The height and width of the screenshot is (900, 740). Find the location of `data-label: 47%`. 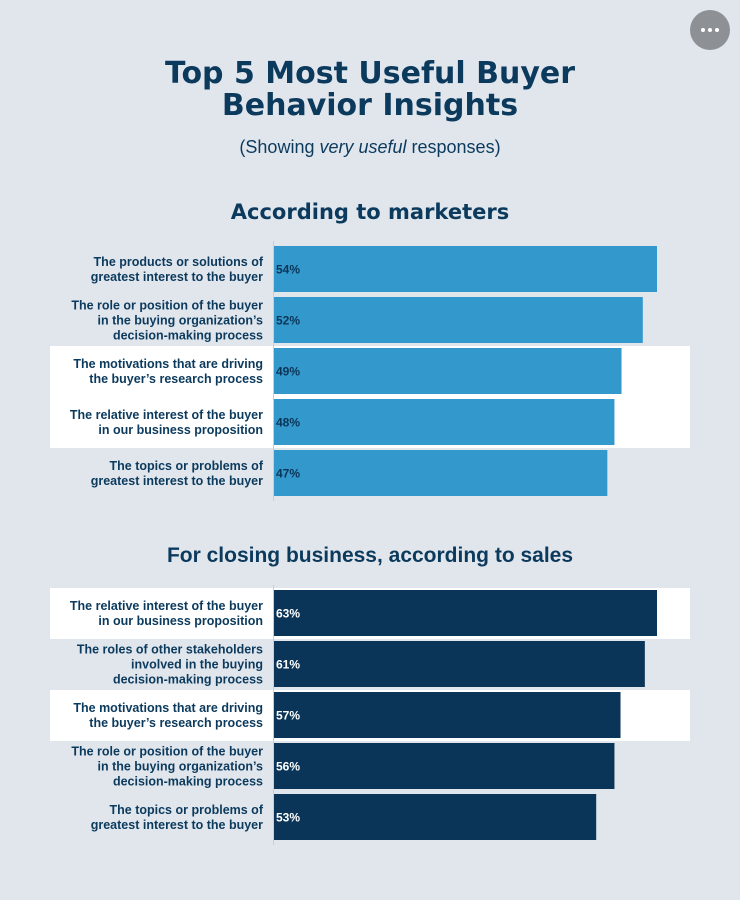

data-label: 47% is located at coordinates (288, 474).